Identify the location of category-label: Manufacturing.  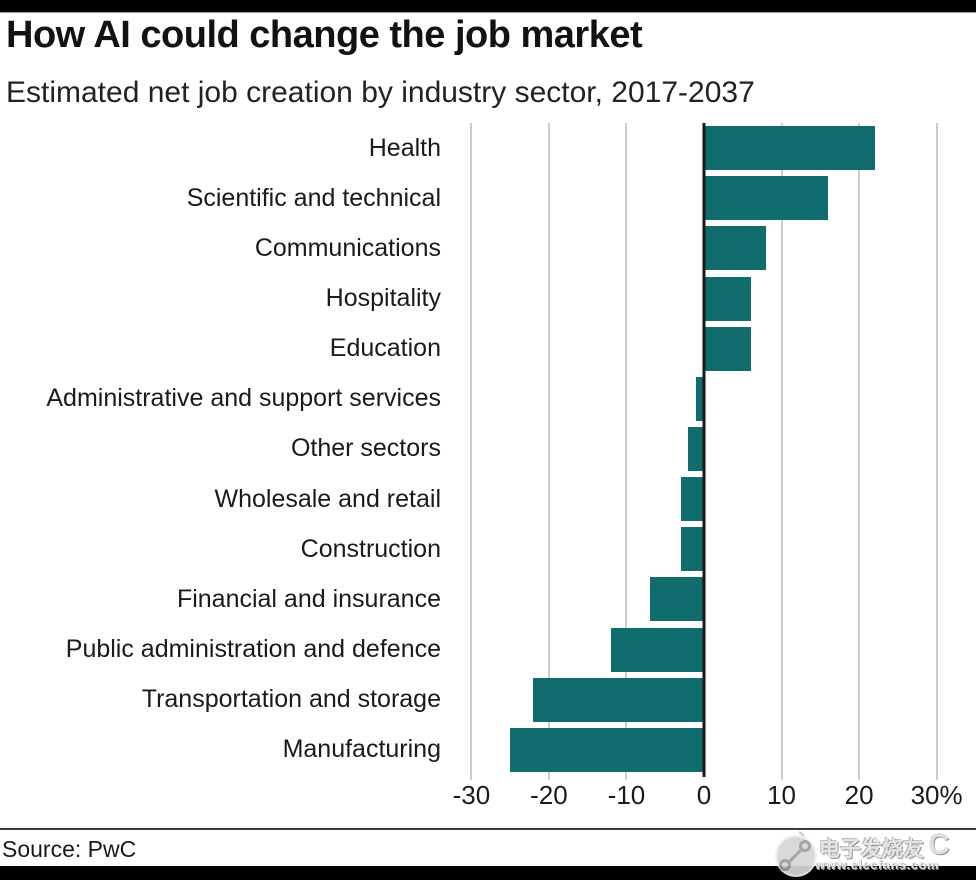
(361, 749).